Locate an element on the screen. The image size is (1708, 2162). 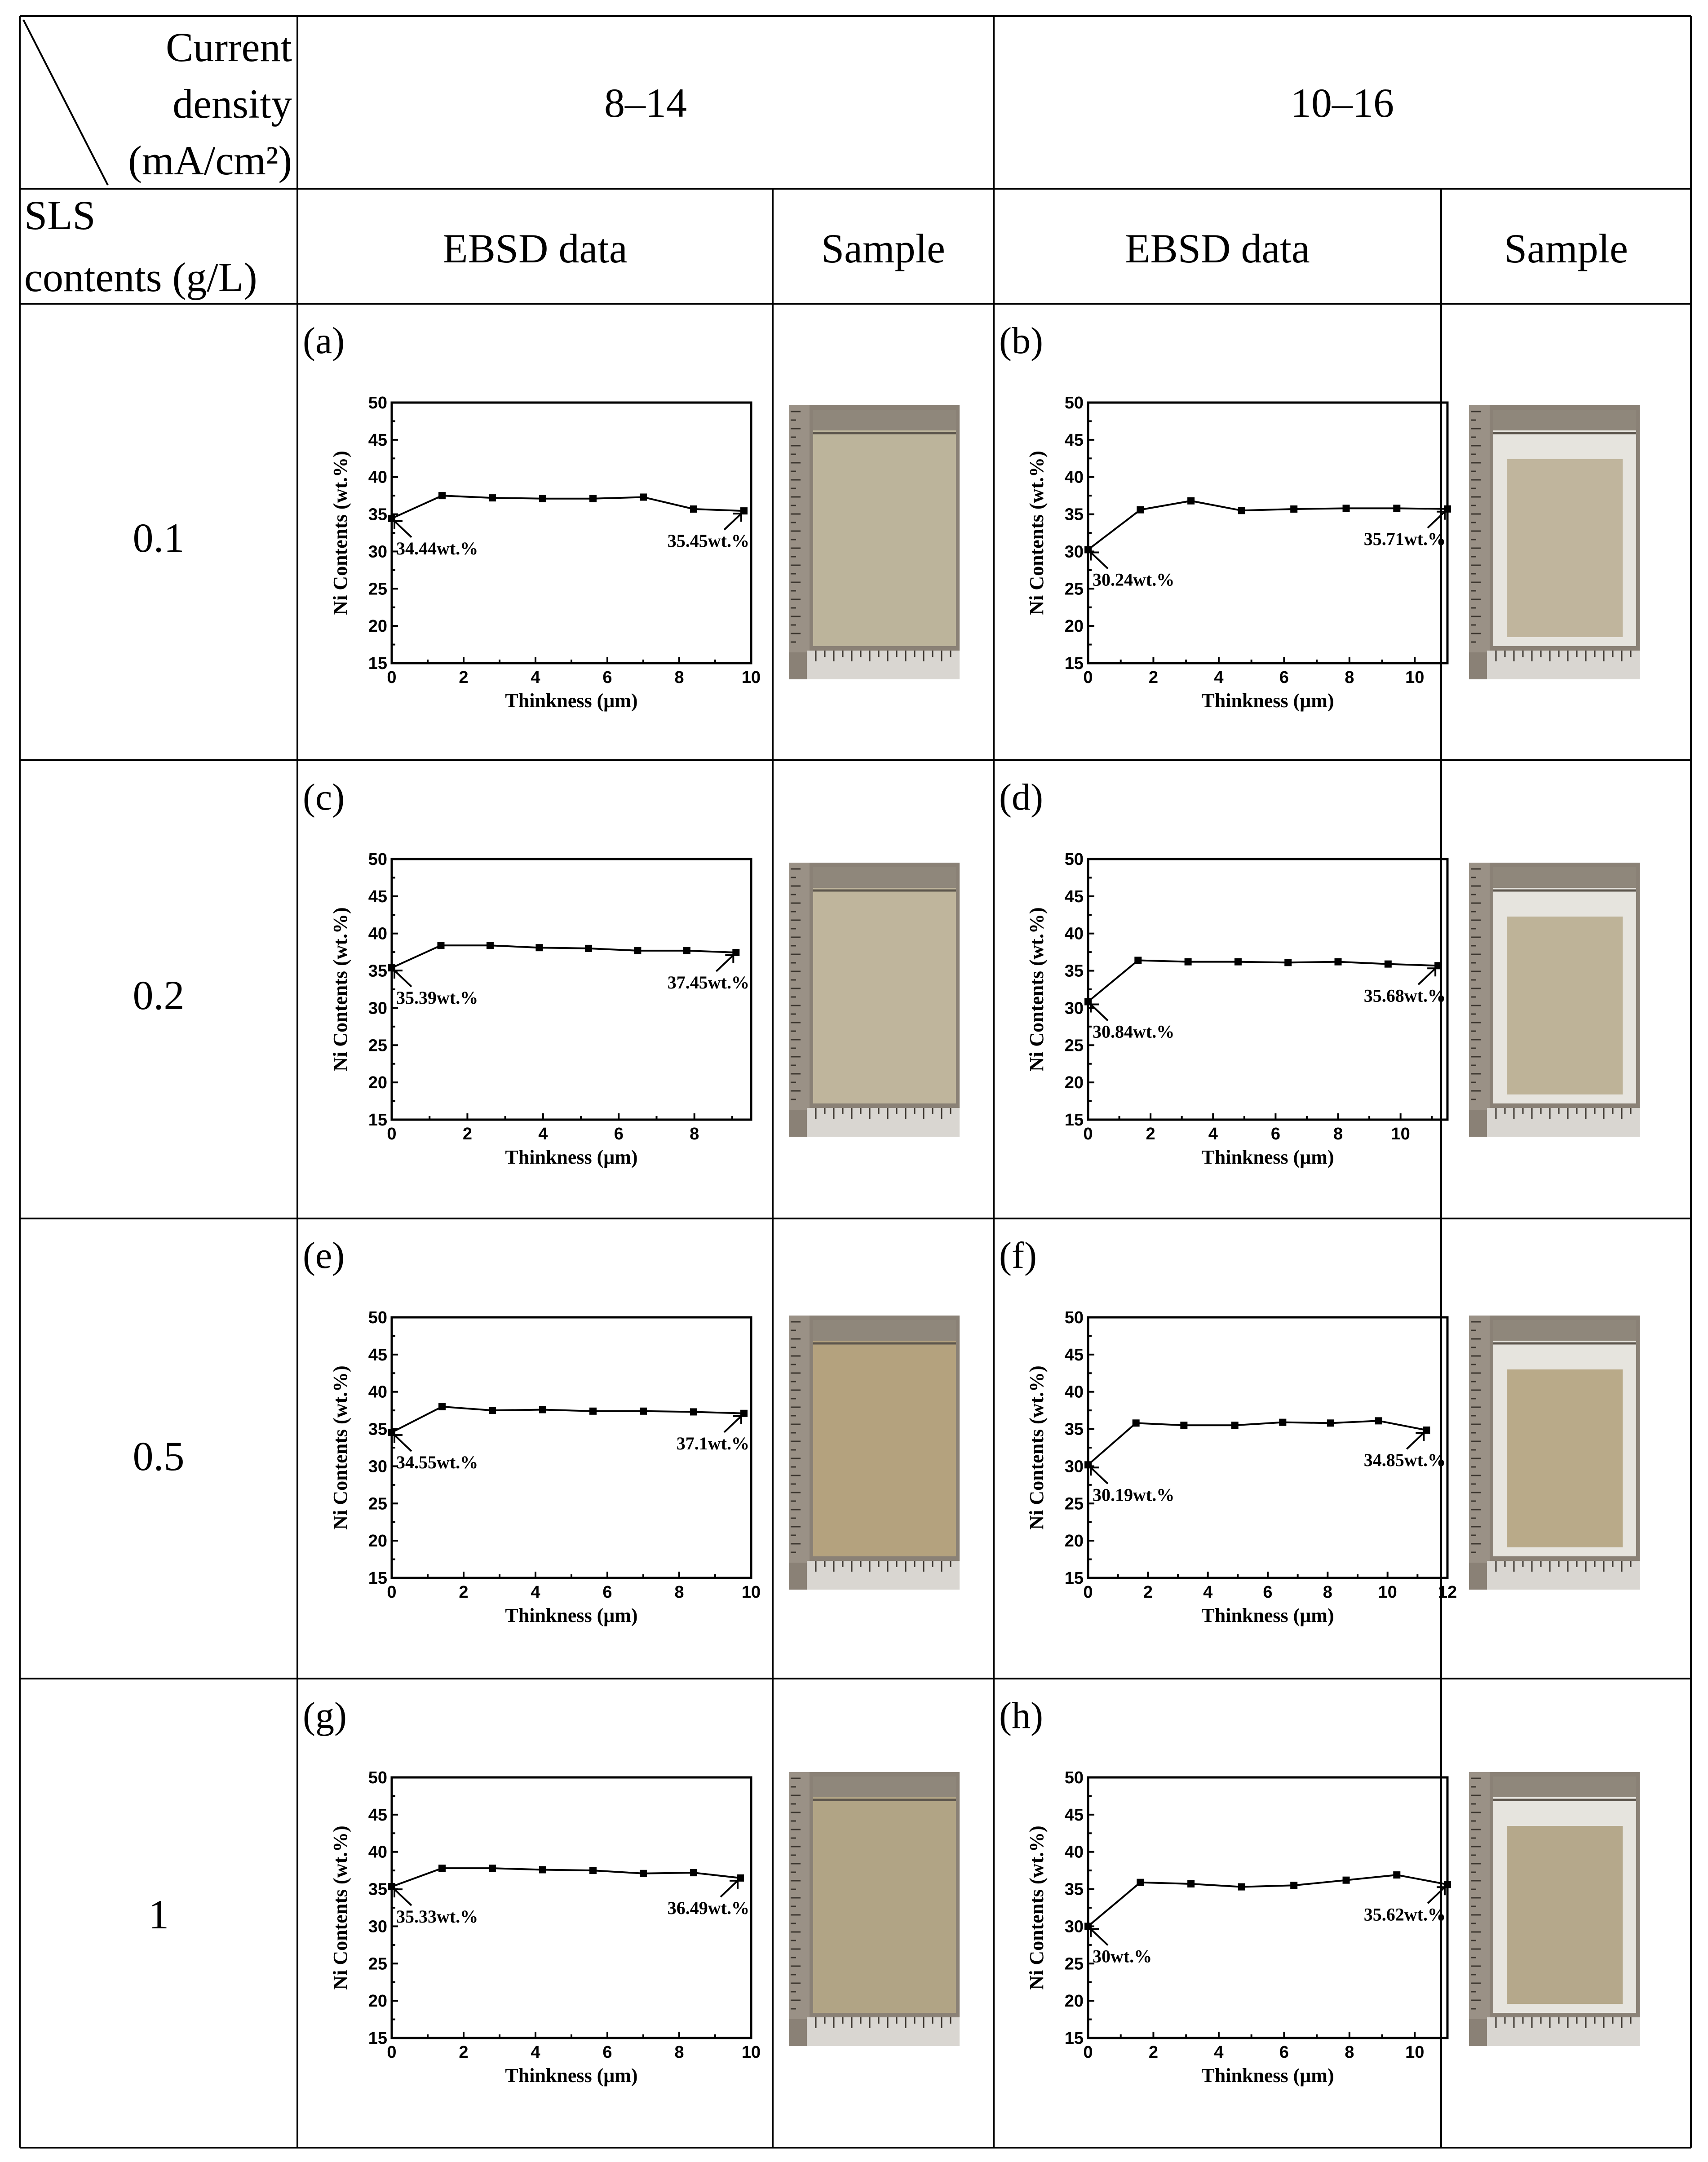
plot-frame is located at coordinates (1268, 1447).